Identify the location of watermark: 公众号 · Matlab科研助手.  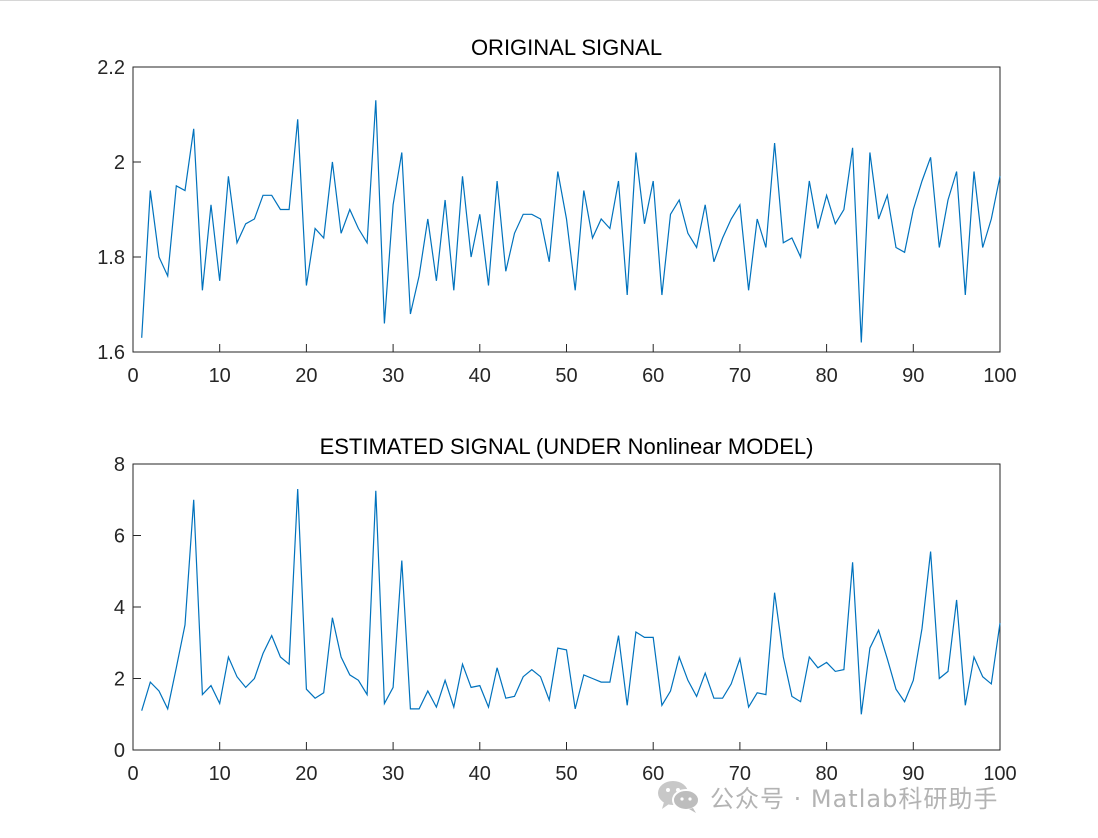
(827, 796).